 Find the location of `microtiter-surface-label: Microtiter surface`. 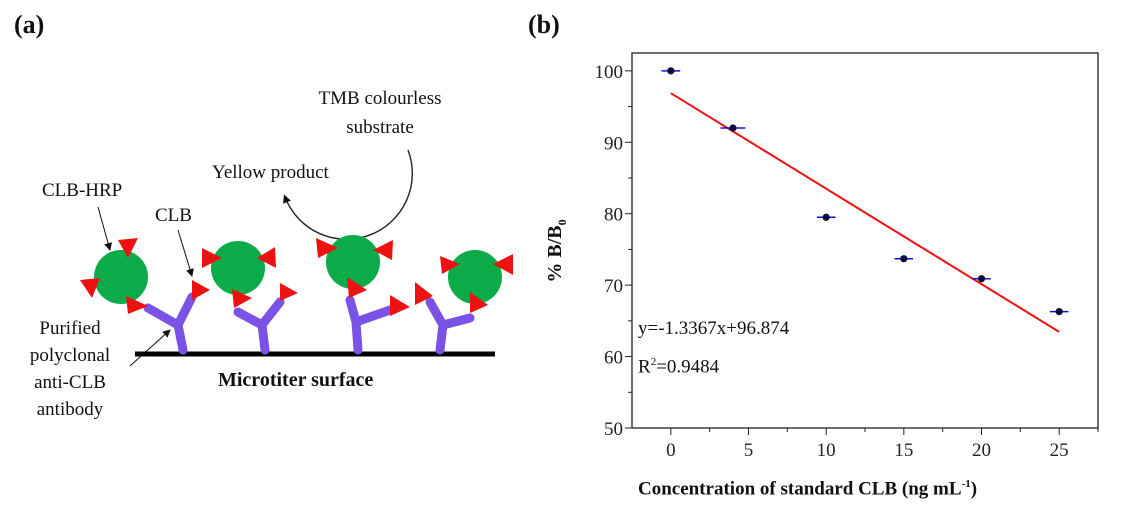

microtiter-surface-label: Microtiter surface is located at coordinates (296, 380).